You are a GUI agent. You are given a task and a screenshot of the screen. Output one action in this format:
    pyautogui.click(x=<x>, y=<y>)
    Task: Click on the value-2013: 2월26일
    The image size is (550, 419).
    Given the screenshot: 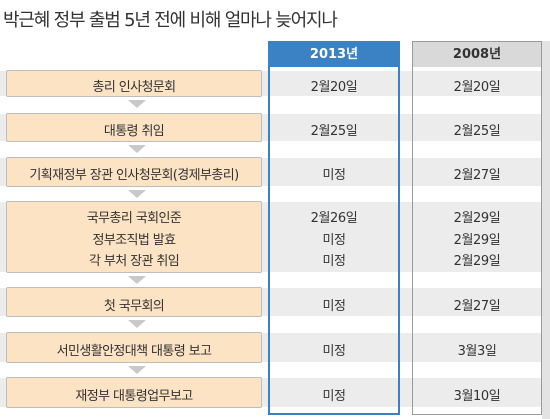 What is the action you would take?
    pyautogui.click(x=334, y=218)
    